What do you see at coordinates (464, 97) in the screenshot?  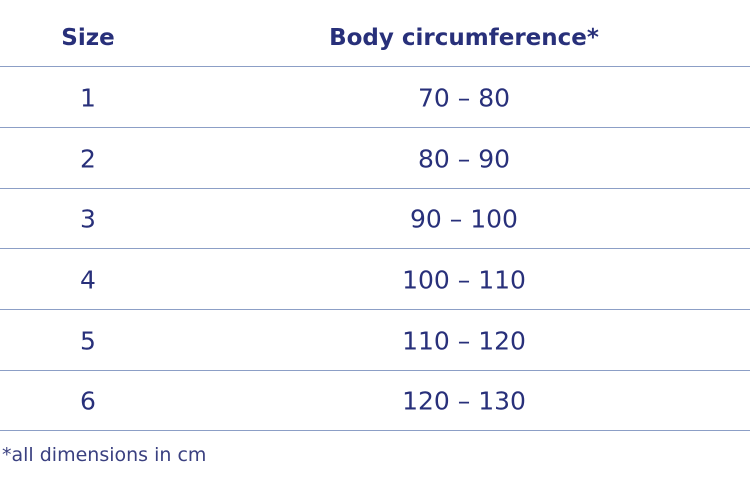 I see `circumference-cell: 70 – 80` at bounding box center [464, 97].